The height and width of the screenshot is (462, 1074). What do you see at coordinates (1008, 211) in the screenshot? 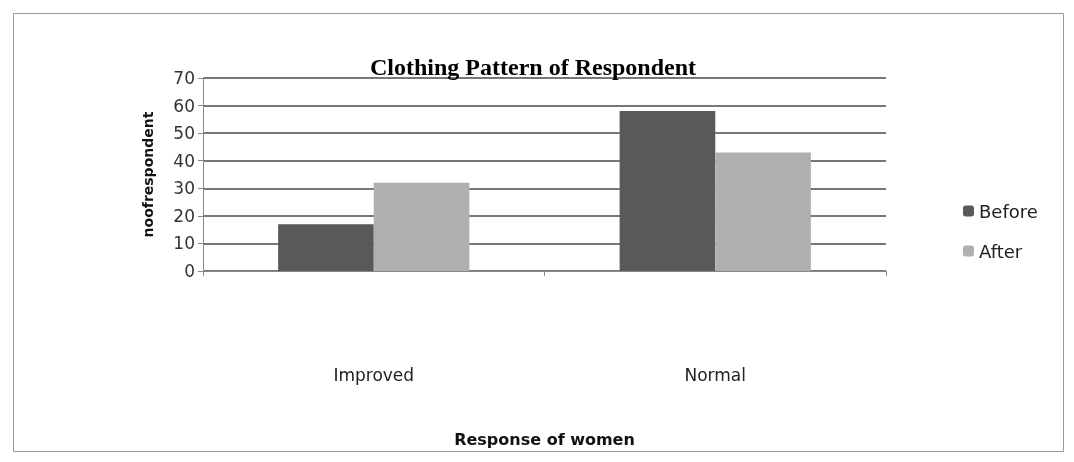
I see `legend-label: Before` at bounding box center [1008, 211].